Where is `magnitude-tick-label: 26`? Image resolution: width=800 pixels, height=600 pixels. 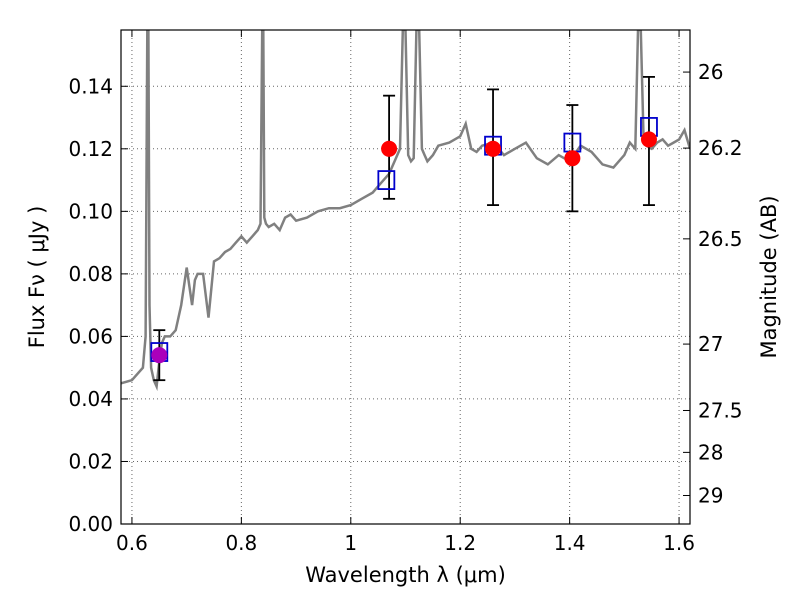 magnitude-tick-label: 26 is located at coordinates (710, 72).